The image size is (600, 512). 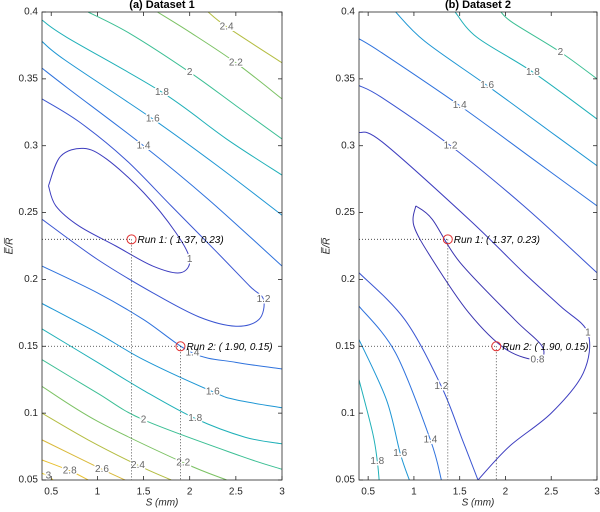 I want to click on chart-title: (b) Dataset 2, so click(x=478, y=5).